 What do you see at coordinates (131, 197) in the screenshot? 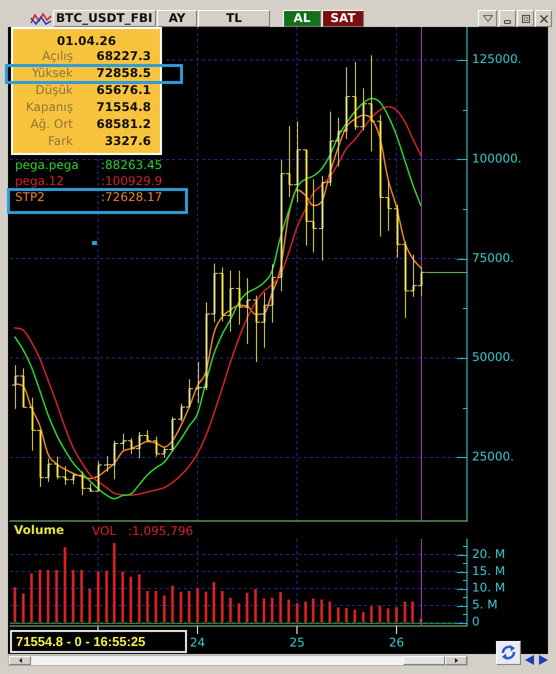
I see `annotation: :72628.17` at bounding box center [131, 197].